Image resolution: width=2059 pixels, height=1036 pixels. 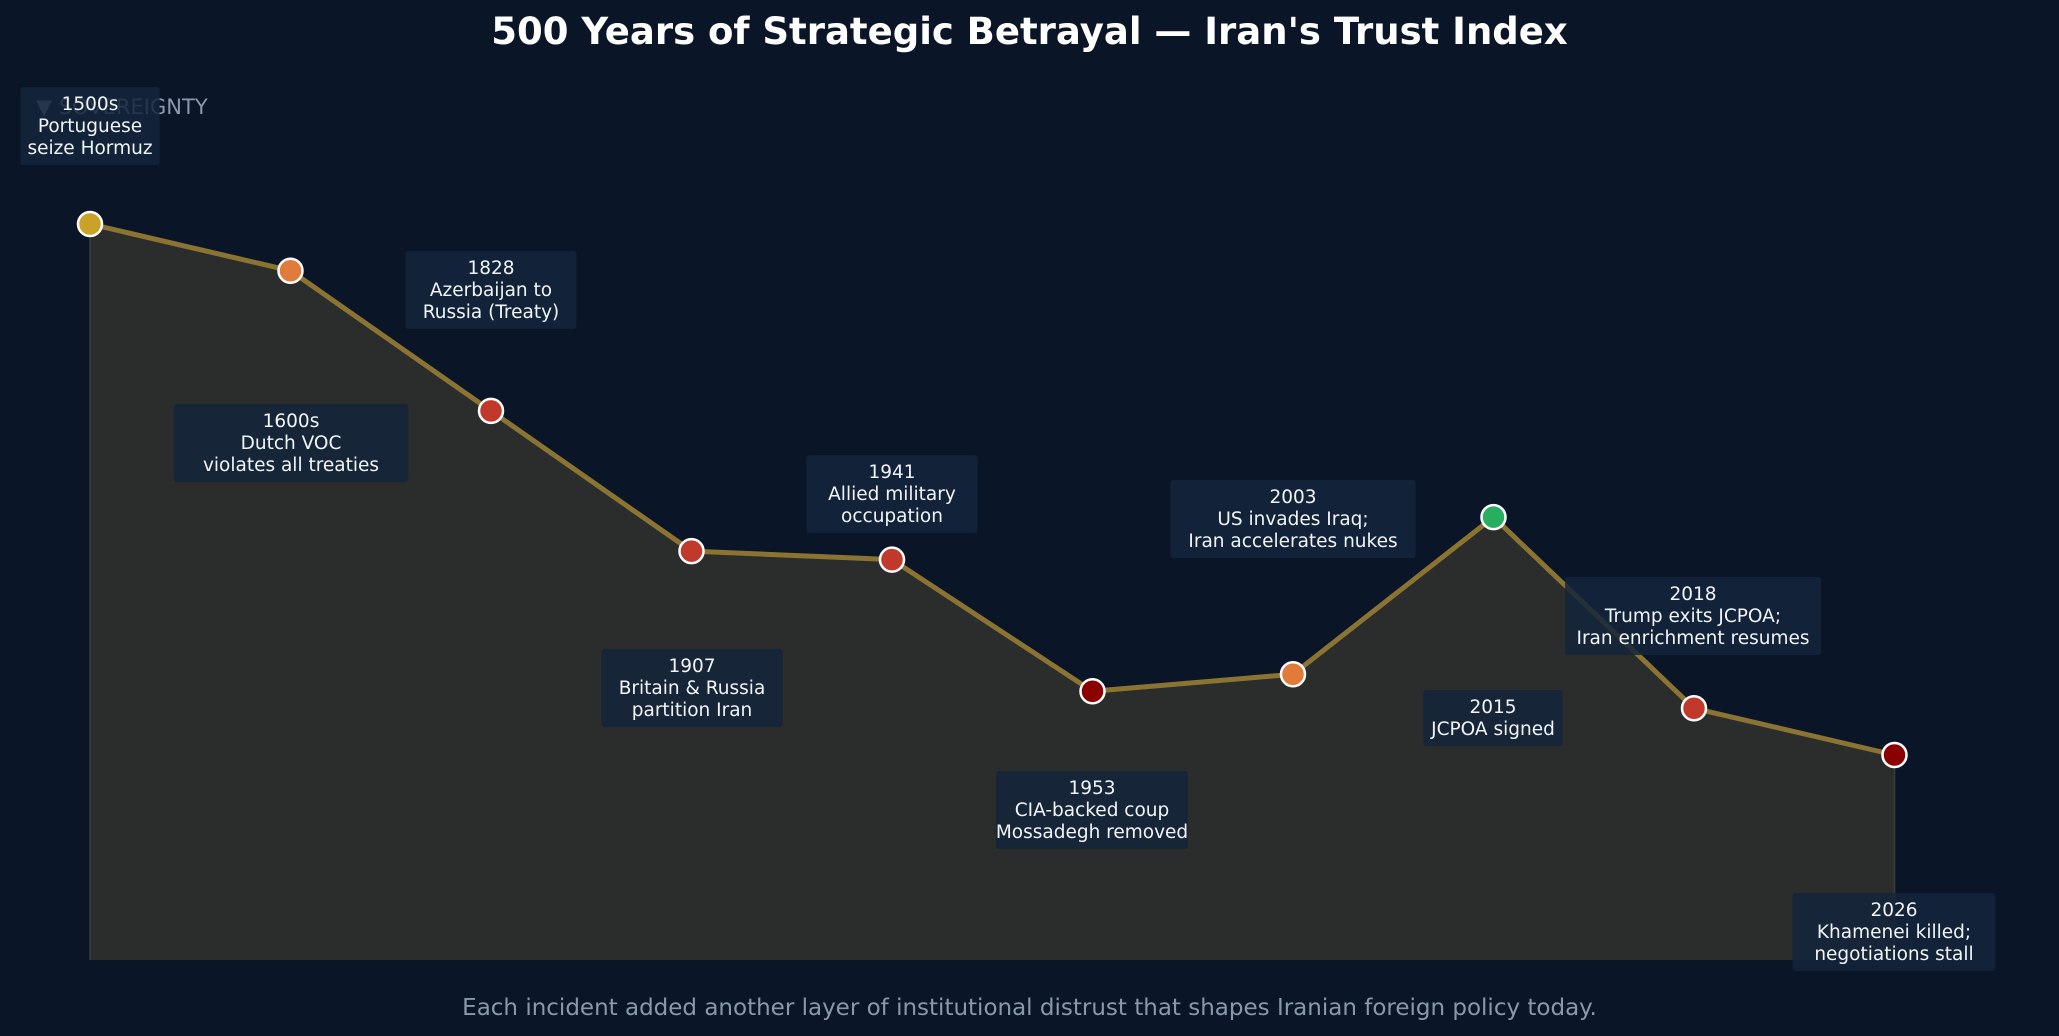 I want to click on annotation-year: 1907, so click(x=691, y=666).